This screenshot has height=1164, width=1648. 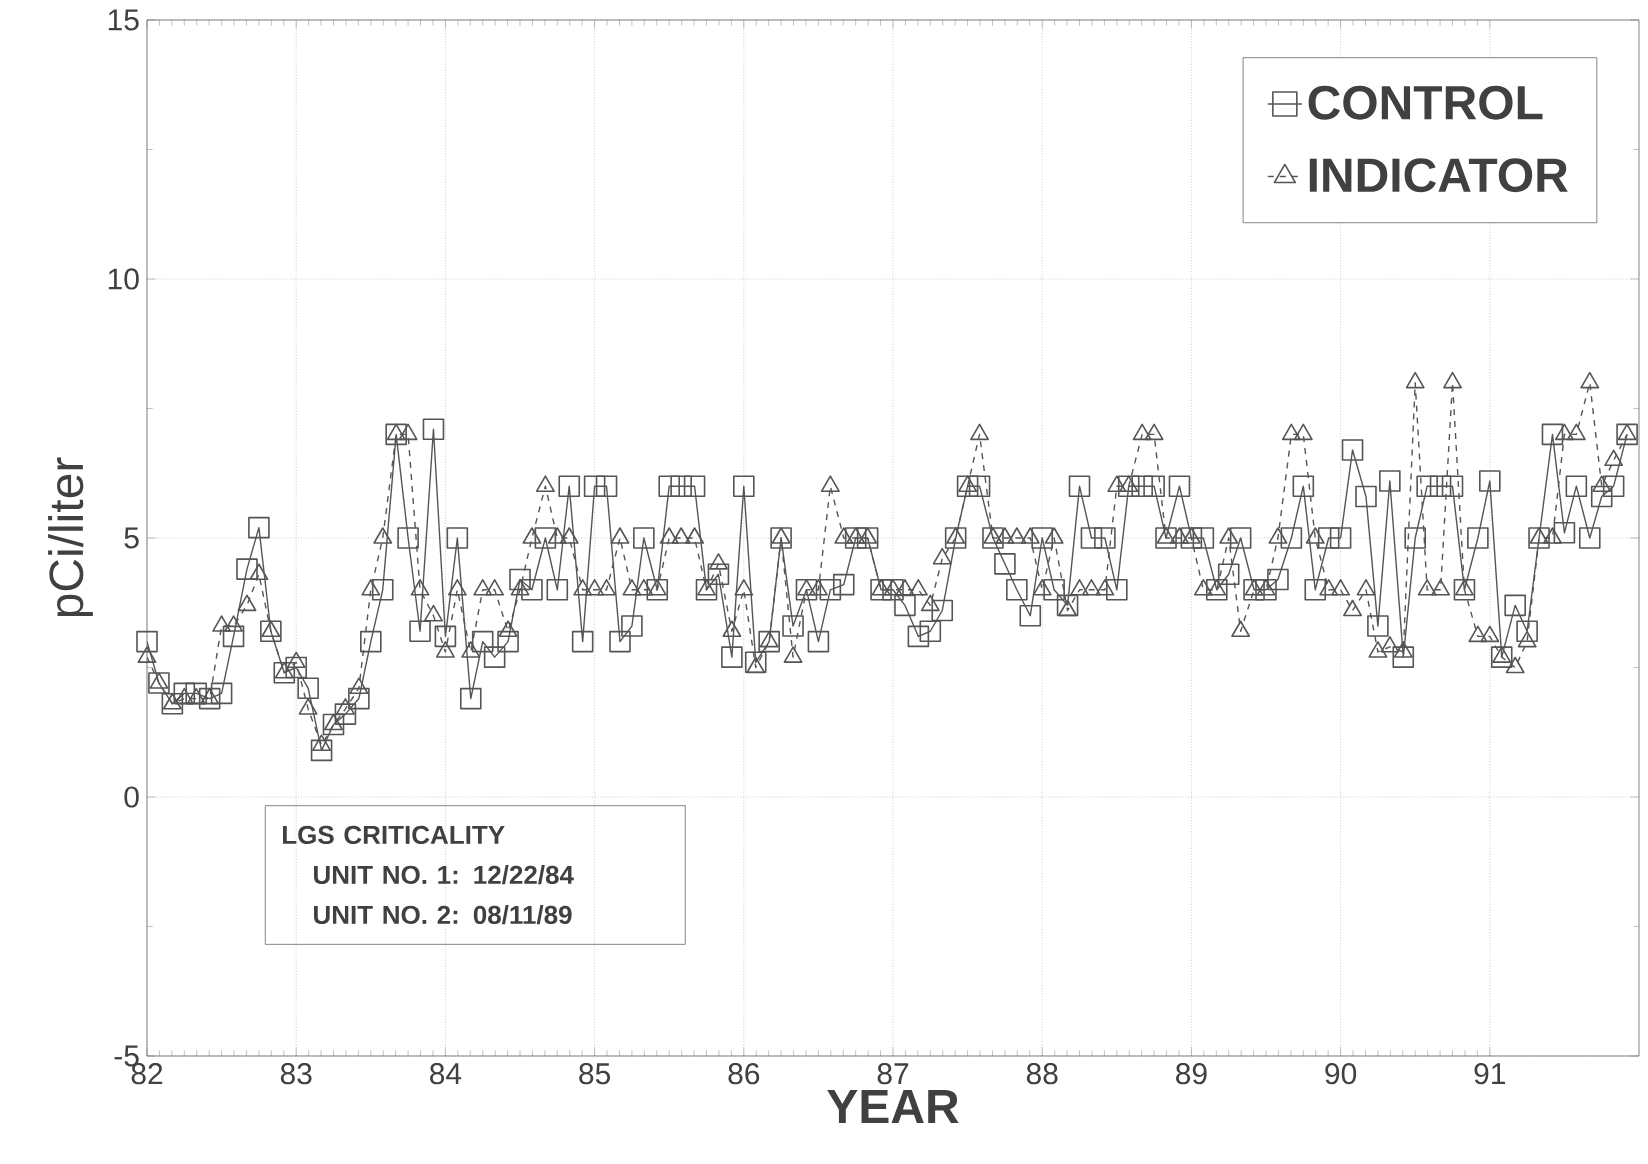 I want to click on x-tick-label: 85, so click(x=595, y=1074).